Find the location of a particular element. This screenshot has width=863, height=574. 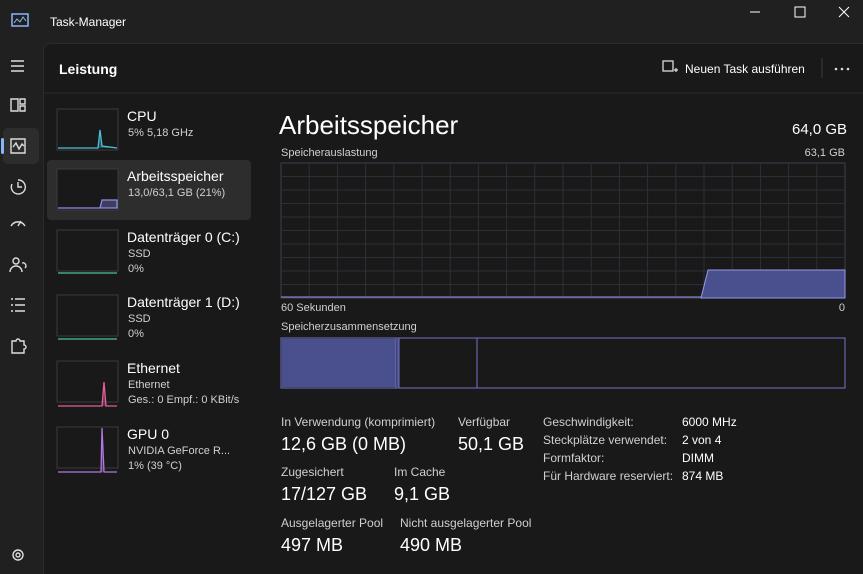

app-icon is located at coordinates (20, 20).